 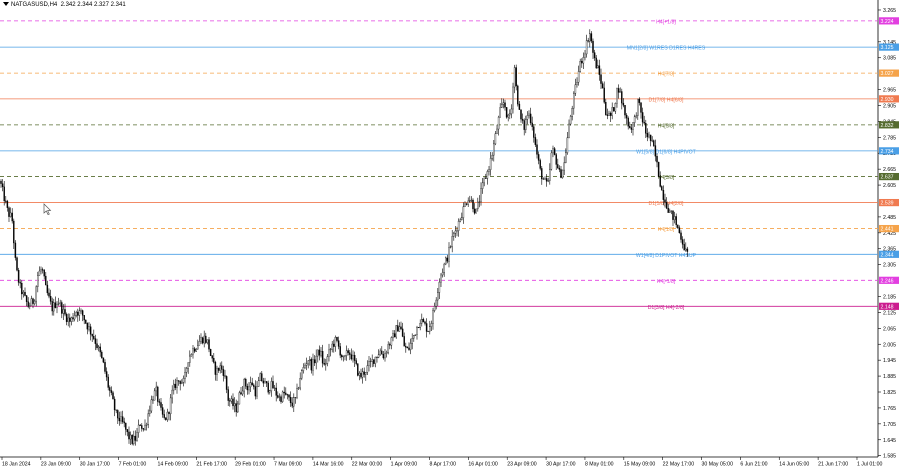 I want to click on time-tick-label: 15 May 09:00, so click(x=640, y=465).